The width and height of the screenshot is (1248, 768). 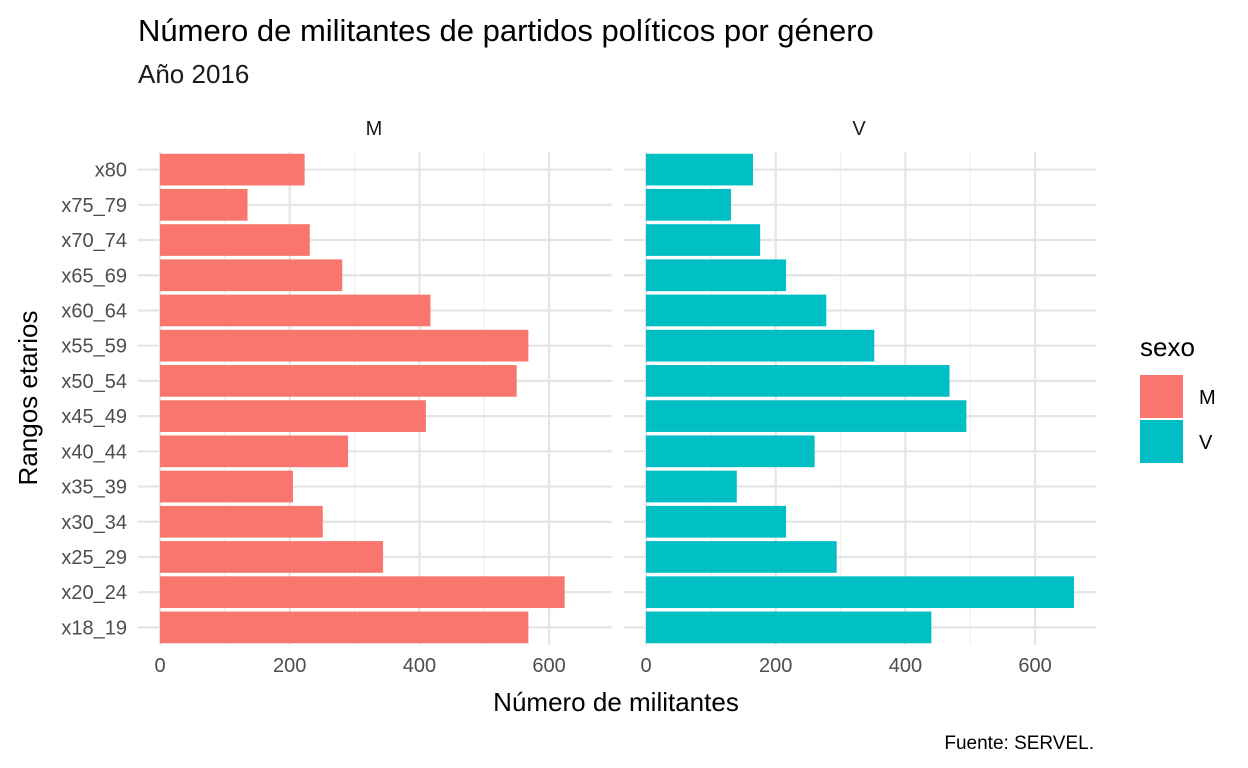 What do you see at coordinates (1206, 443) in the screenshot?
I see `legend-label-v: V` at bounding box center [1206, 443].